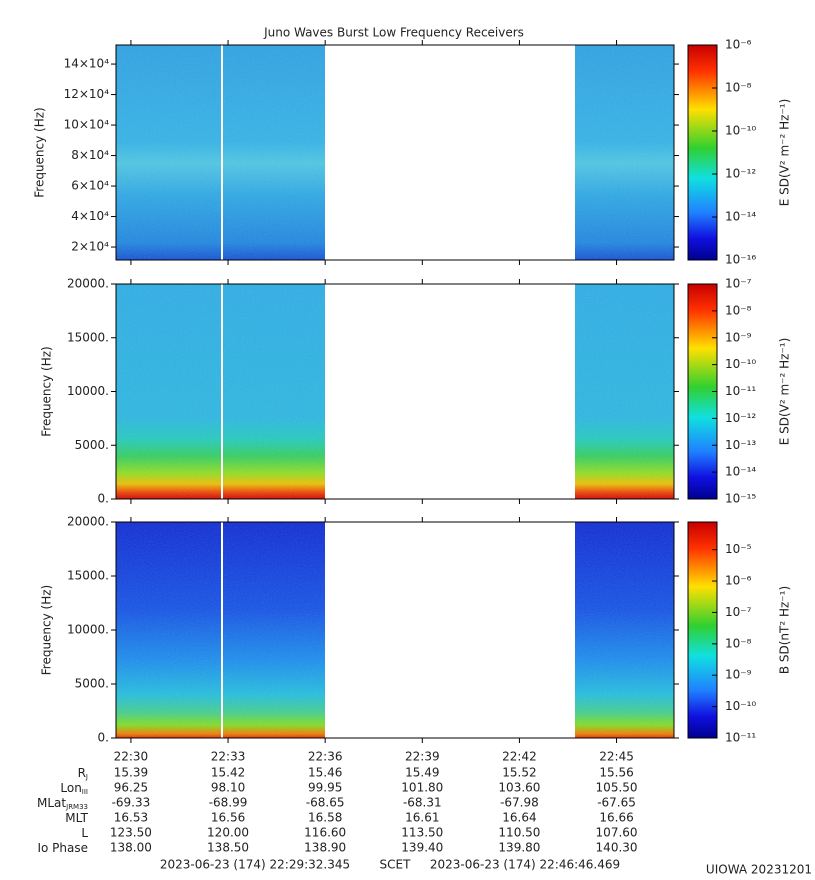  Describe the element at coordinates (228, 803) in the screenshot. I see `ephemeris-value: -68.99` at that location.